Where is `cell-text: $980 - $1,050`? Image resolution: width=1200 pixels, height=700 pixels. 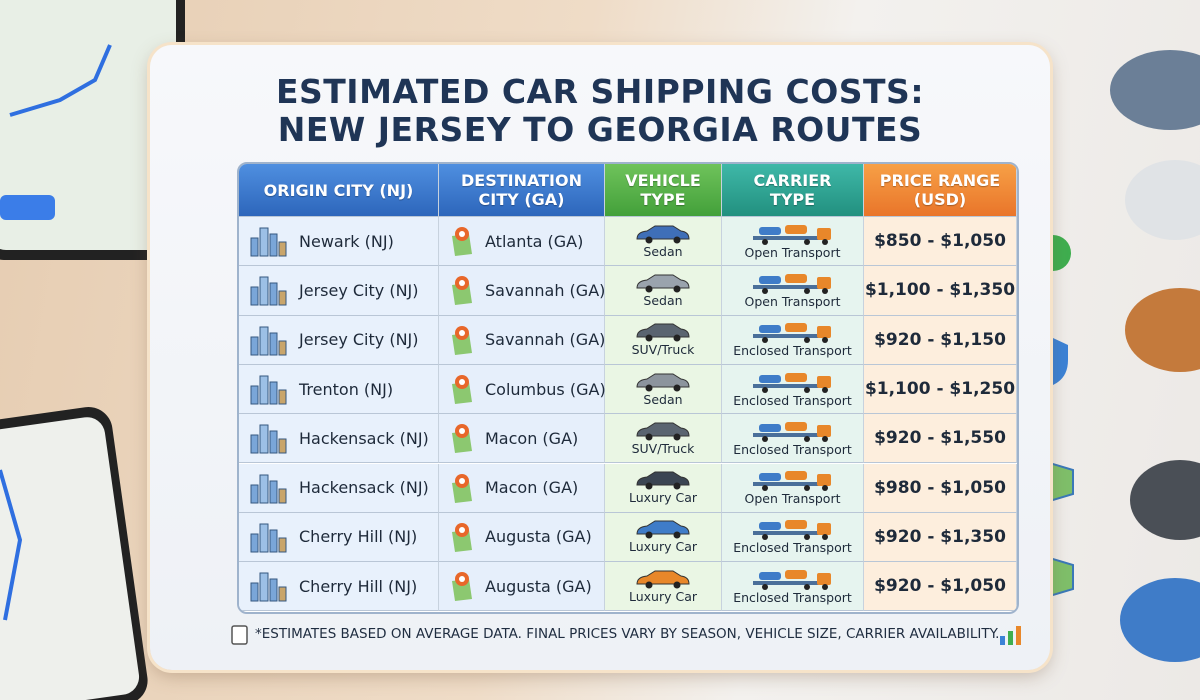 cell-text: $980 - $1,050 is located at coordinates (940, 487).